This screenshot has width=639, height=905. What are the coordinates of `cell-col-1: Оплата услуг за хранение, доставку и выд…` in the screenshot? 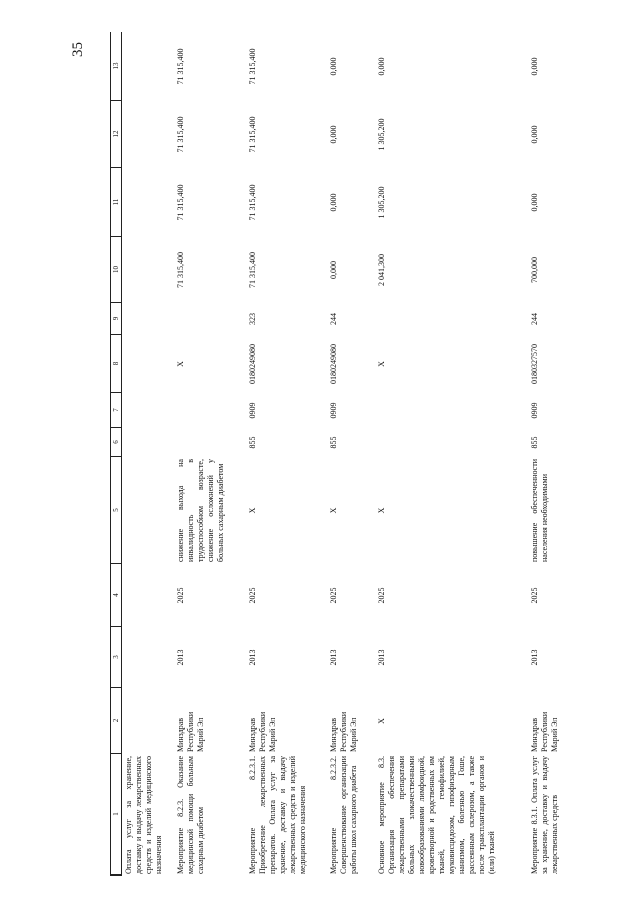 It's located at (143, 815).